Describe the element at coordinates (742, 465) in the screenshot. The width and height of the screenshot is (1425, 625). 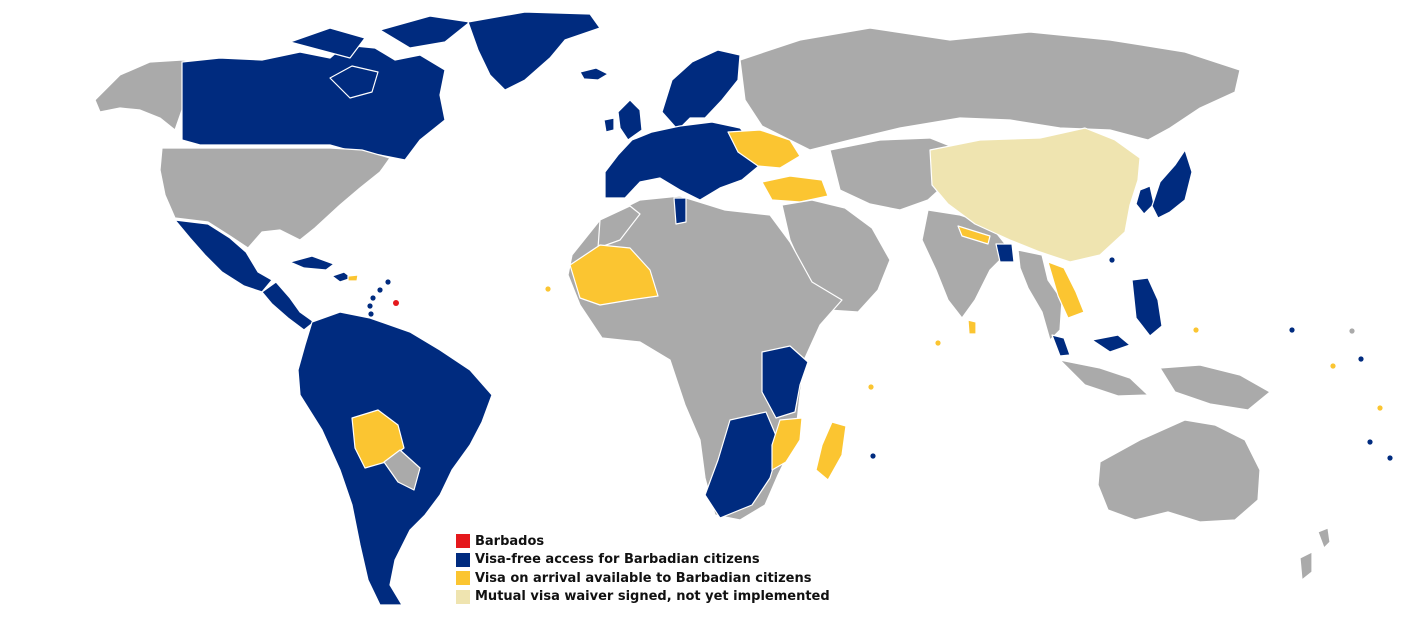
I see `southern-africa-region` at that location.